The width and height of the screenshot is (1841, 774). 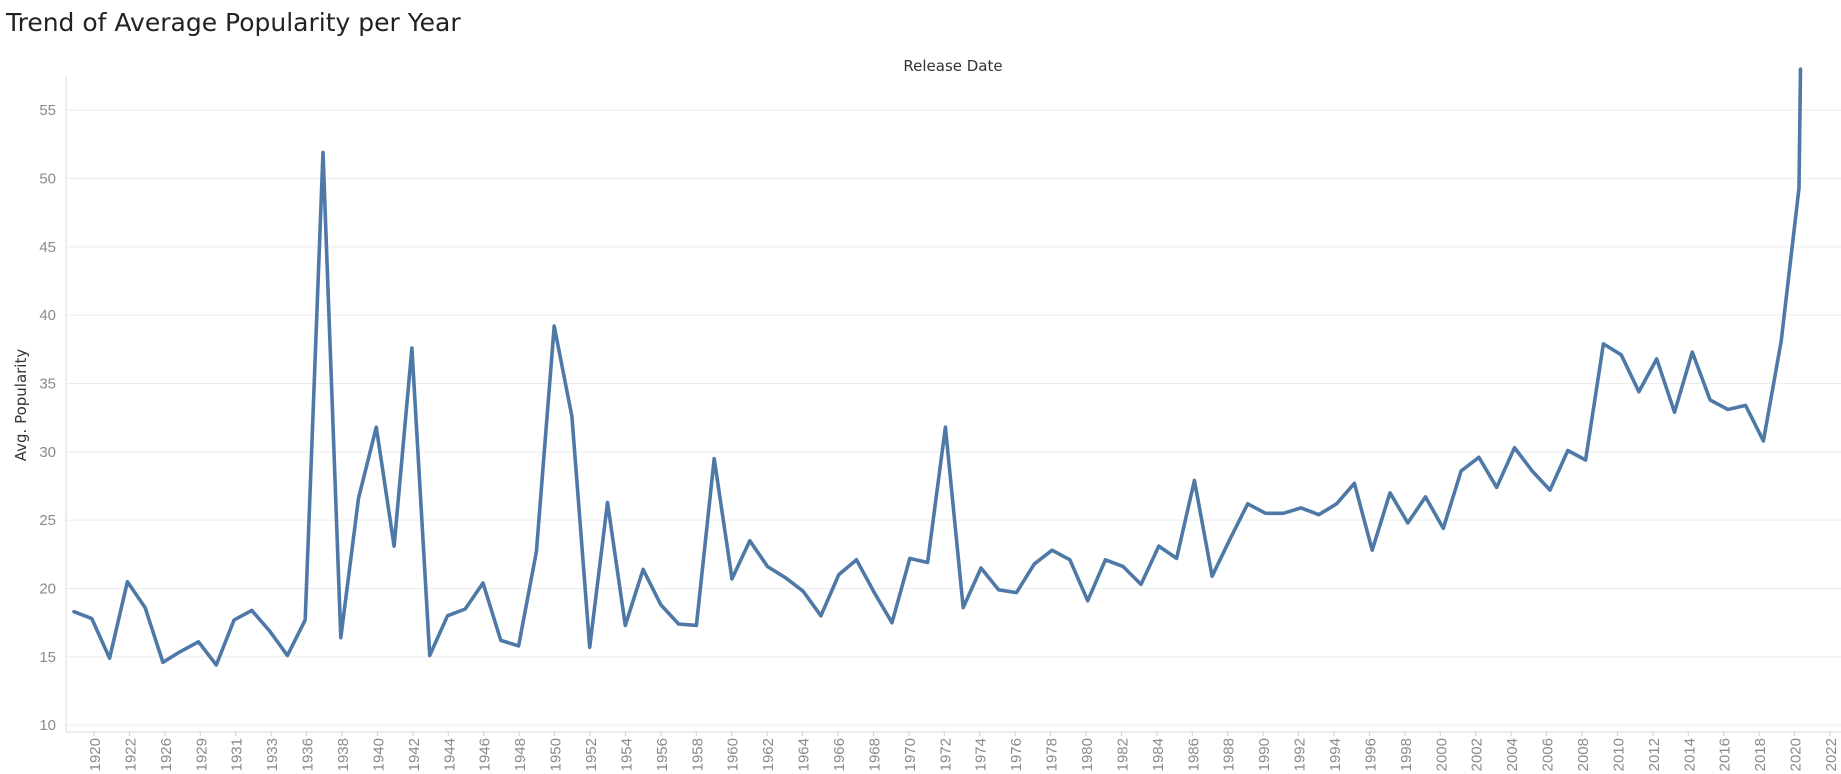 What do you see at coordinates (1796, 754) in the screenshot?
I see `x-tick-label: 2020` at bounding box center [1796, 754].